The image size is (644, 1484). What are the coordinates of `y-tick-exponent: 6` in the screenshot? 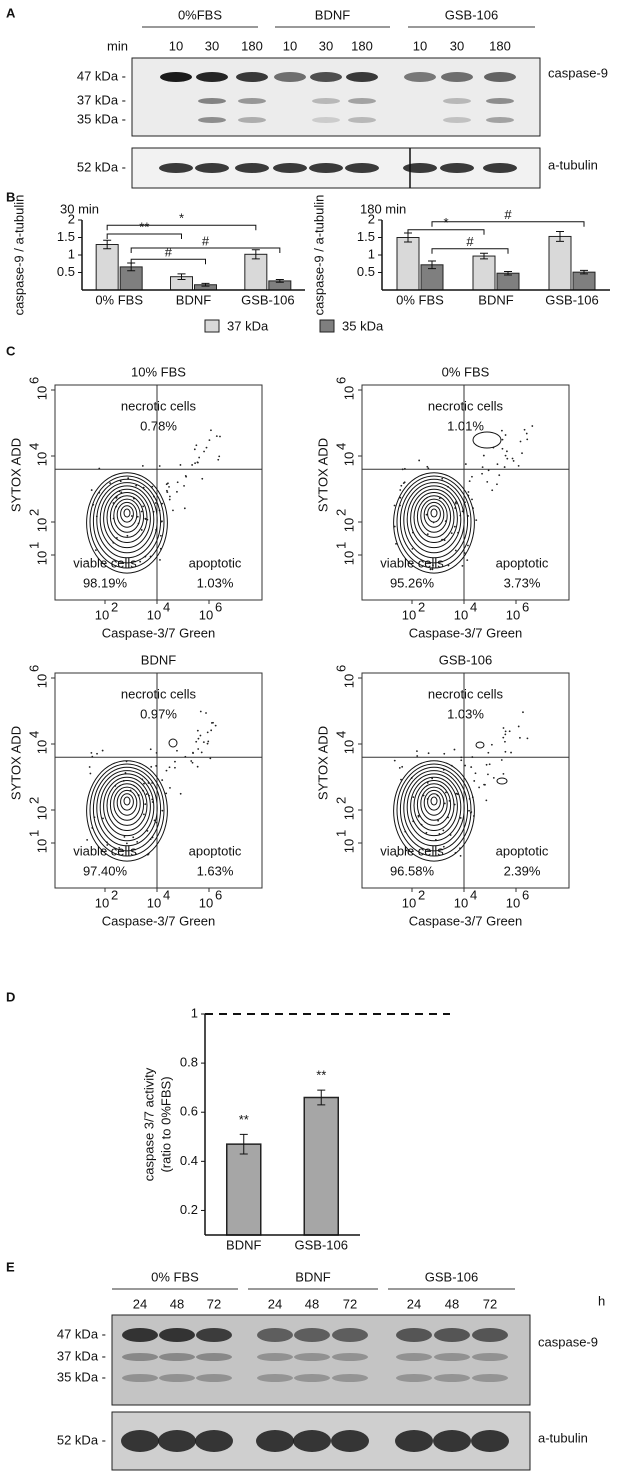 It's located at (33, 380).